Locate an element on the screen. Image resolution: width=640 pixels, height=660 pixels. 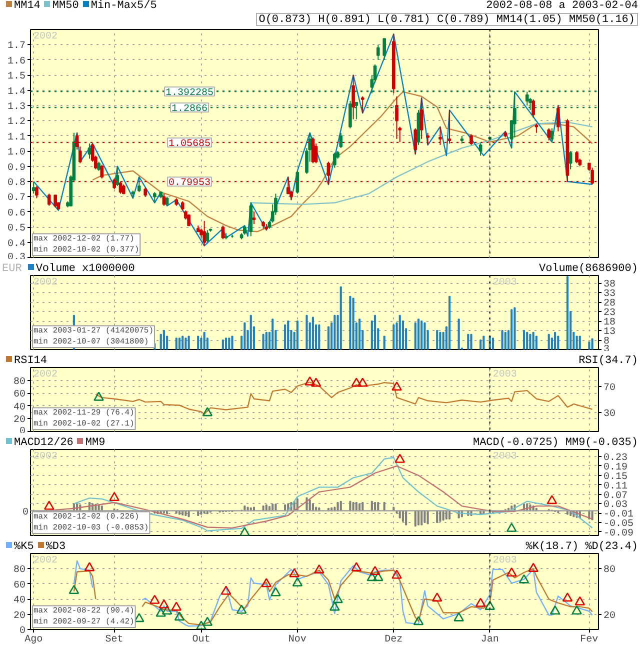
y2-tick-label: 30 is located at coordinates (610, 414).